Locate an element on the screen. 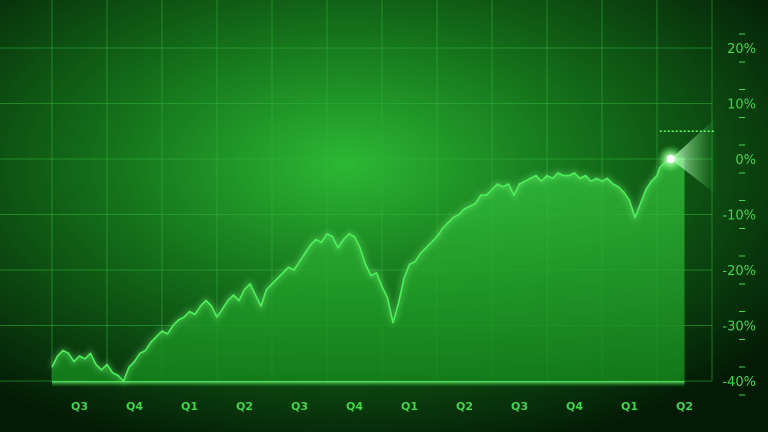  y-tick-label: 0% is located at coordinates (745, 160).